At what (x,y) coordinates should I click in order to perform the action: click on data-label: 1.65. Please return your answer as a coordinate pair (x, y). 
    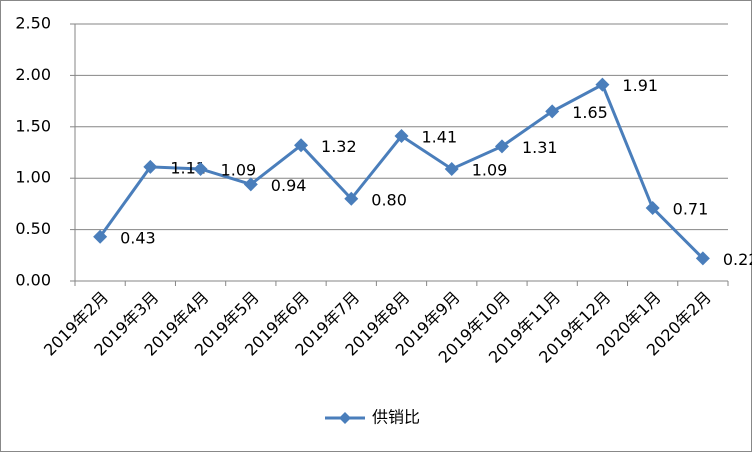
    Looking at the image, I should click on (590, 112).